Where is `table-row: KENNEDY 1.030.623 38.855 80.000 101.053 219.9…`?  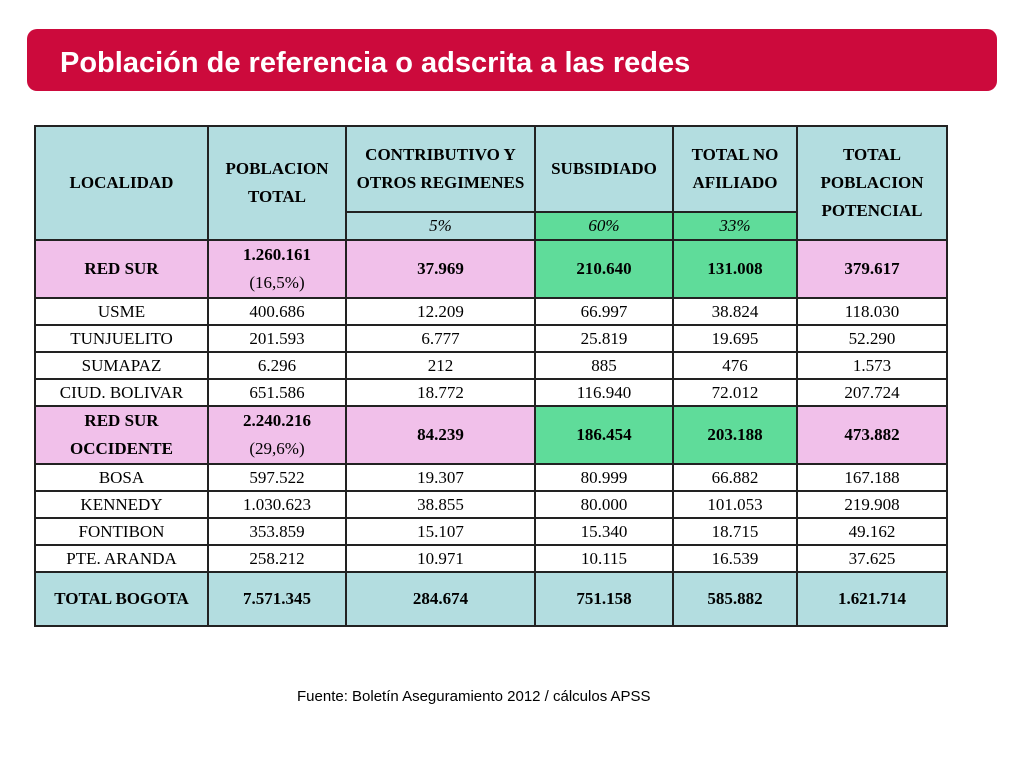
table-row: KENNEDY 1.030.623 38.855 80.000 101.053 219.9… is located at coordinates (491, 504).